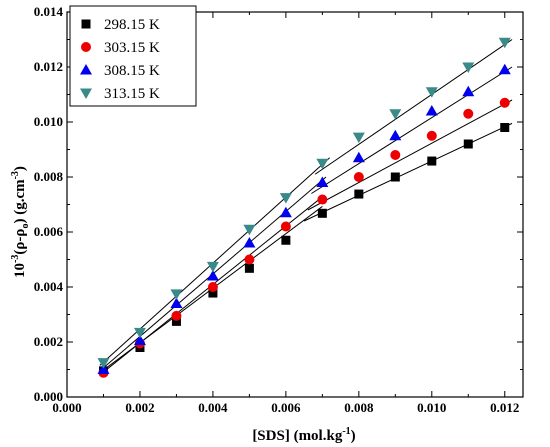 Image resolution: width=550 pixels, height=447 pixels. I want to click on x-tick-label: 0.012, so click(504, 407).